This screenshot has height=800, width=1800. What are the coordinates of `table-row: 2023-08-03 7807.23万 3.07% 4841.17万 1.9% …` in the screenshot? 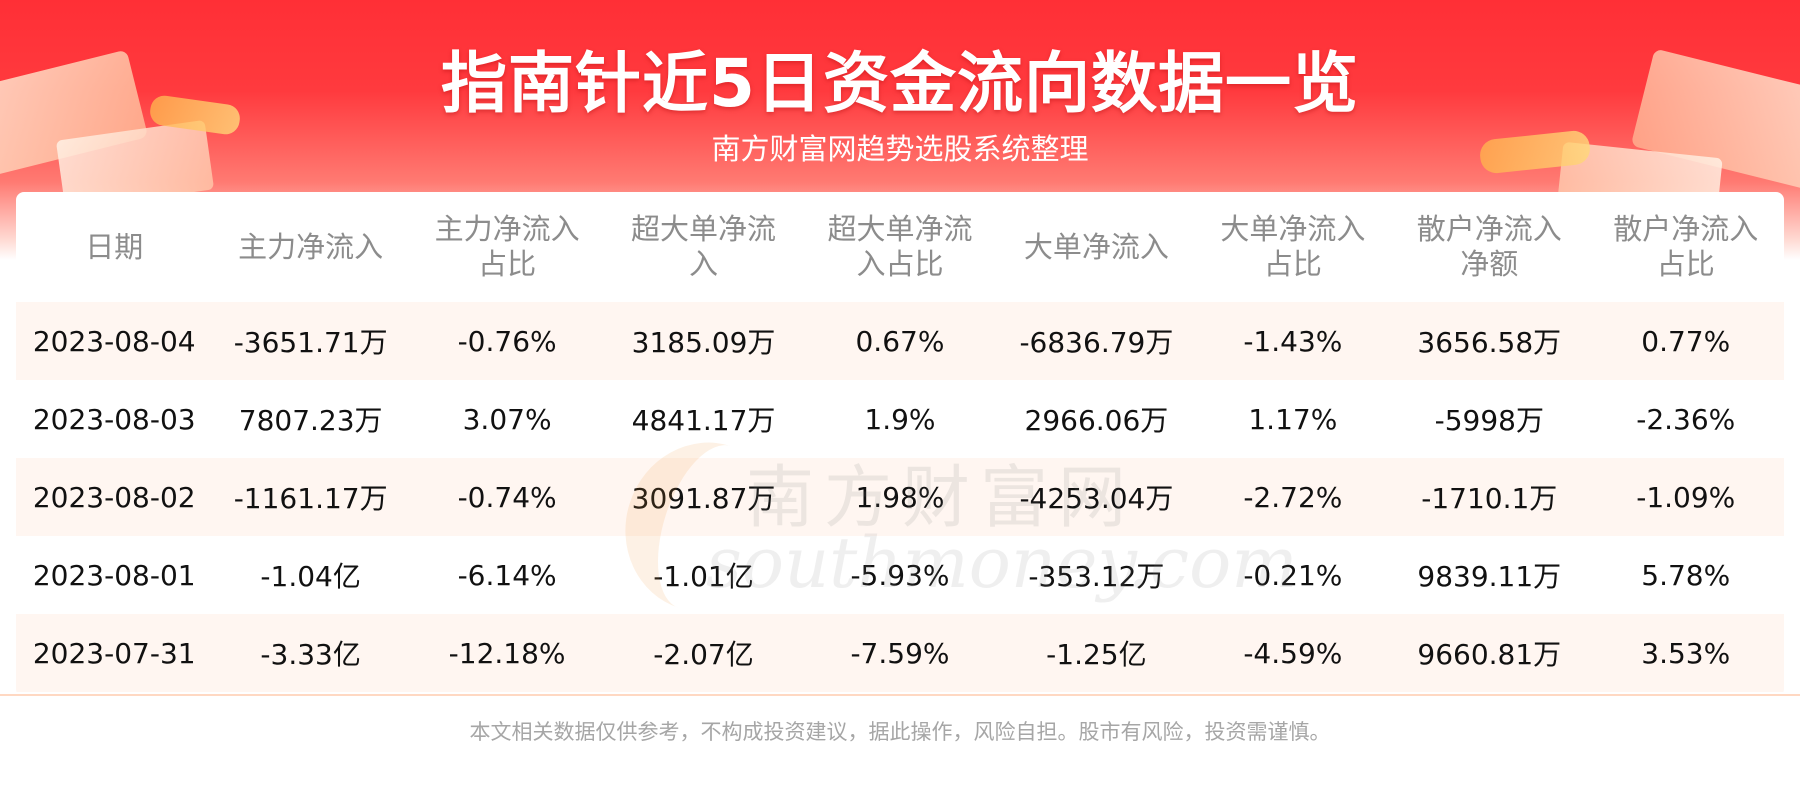 It's located at (900, 419).